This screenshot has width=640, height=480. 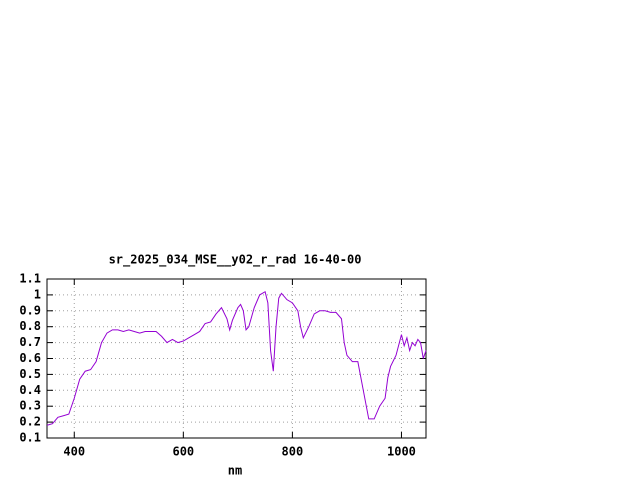 What do you see at coordinates (30, 279) in the screenshot?
I see `y-tick-label: 1.1` at bounding box center [30, 279].